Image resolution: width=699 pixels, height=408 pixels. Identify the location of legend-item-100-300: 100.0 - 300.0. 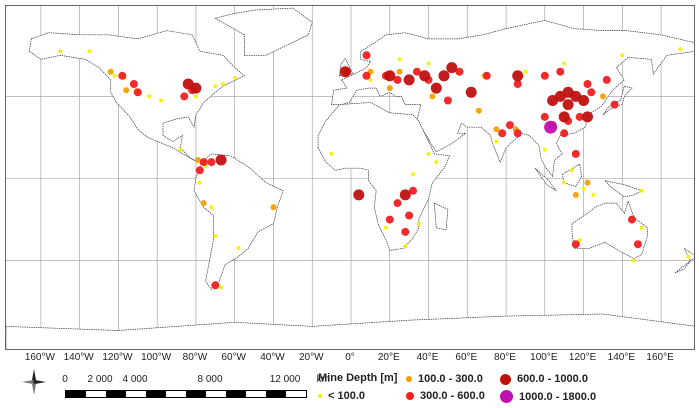
(444, 379).